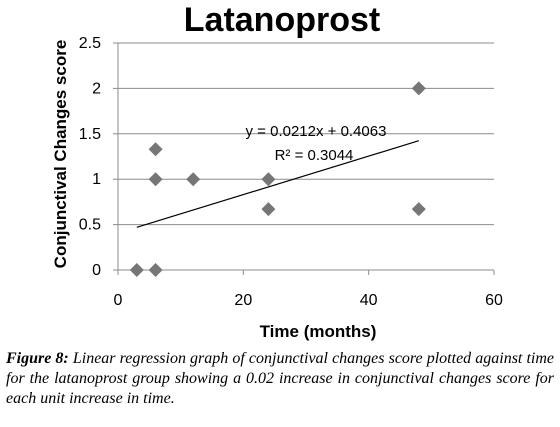 The width and height of the screenshot is (560, 427). I want to click on trendline, so click(277, 184).